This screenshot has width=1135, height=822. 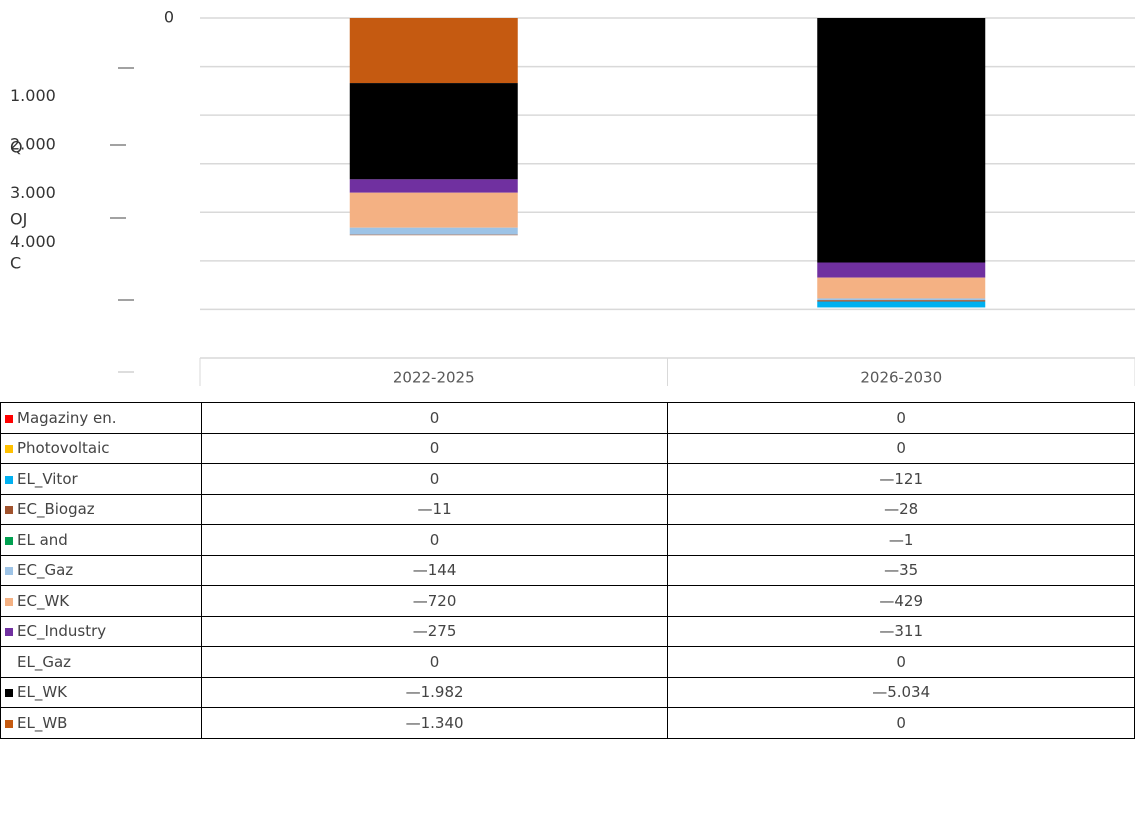 I want to click on table-row: EL and 0 —1, so click(x=567, y=540).